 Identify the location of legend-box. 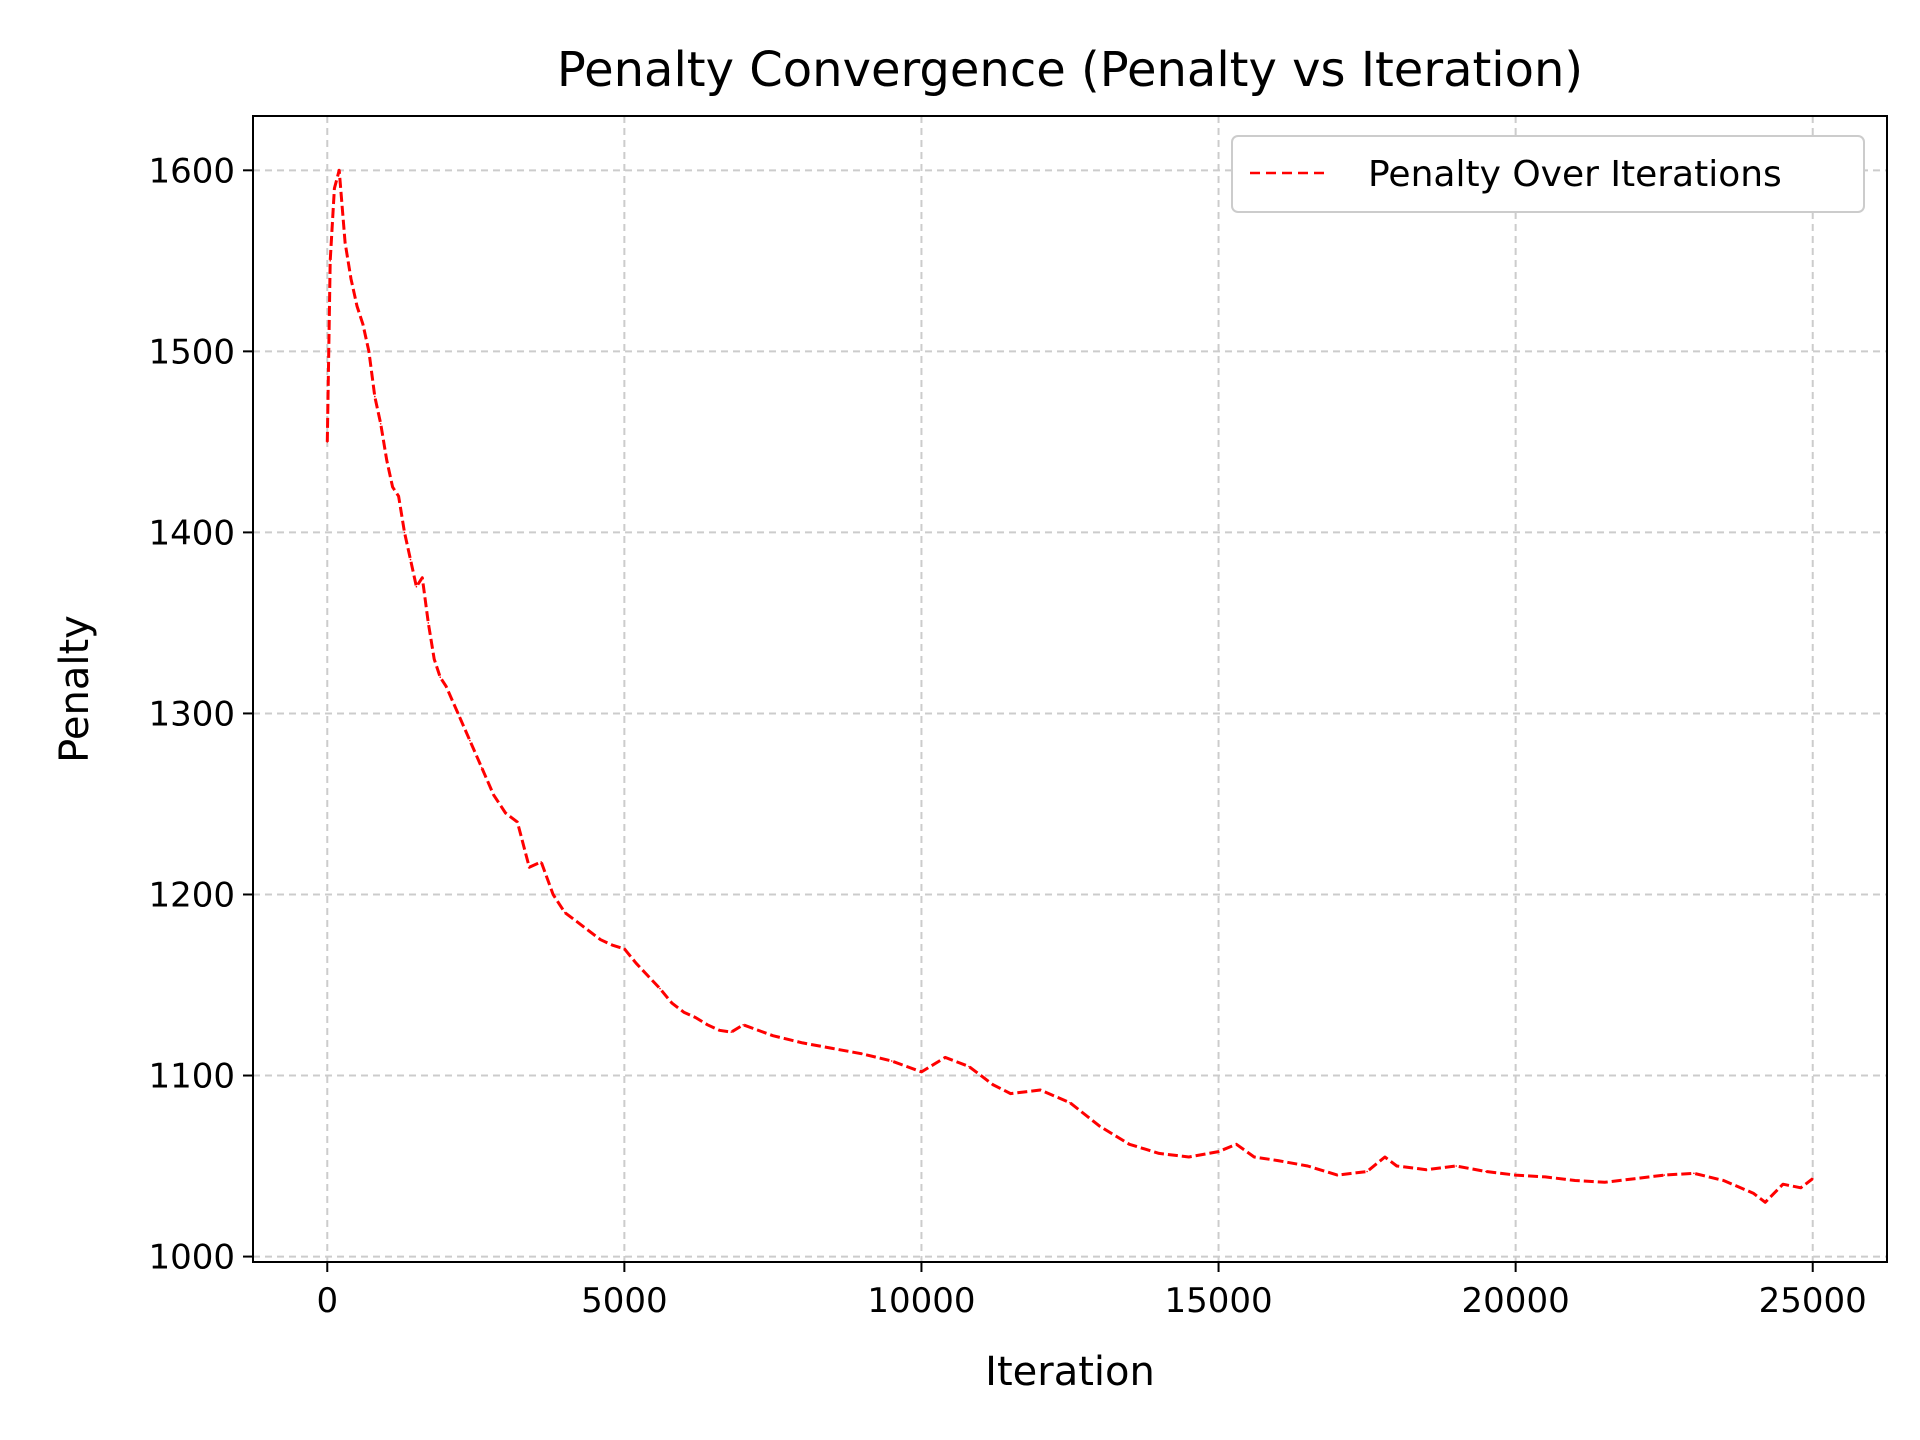
(1548, 174).